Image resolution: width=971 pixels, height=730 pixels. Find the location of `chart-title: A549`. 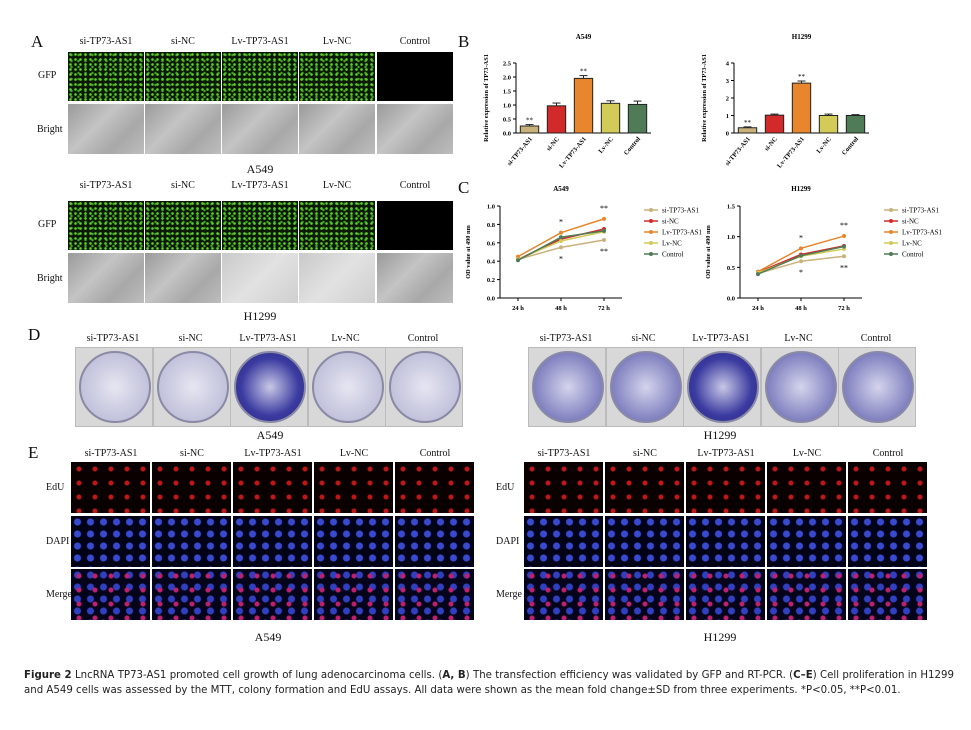

chart-title: A549 is located at coordinates (584, 37).